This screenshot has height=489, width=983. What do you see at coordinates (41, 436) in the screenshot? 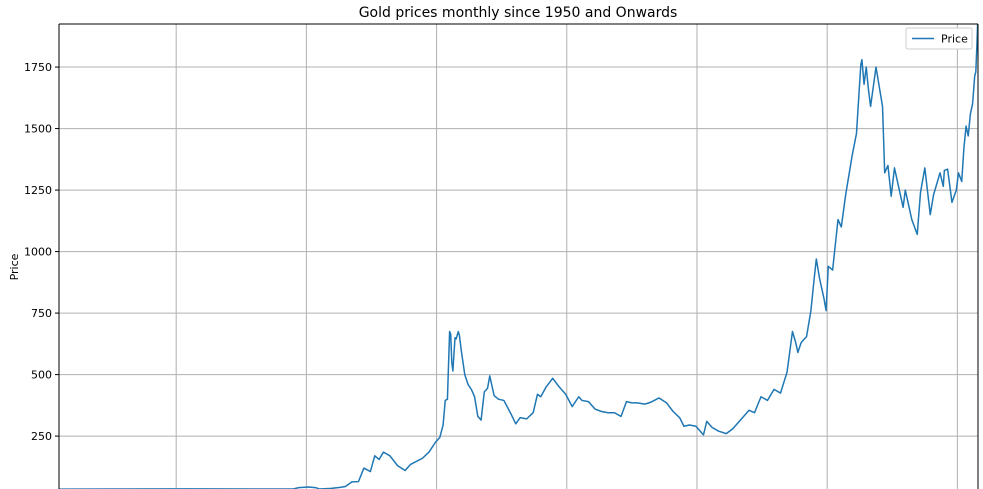
I see `y-tick-label-0: 250` at bounding box center [41, 436].